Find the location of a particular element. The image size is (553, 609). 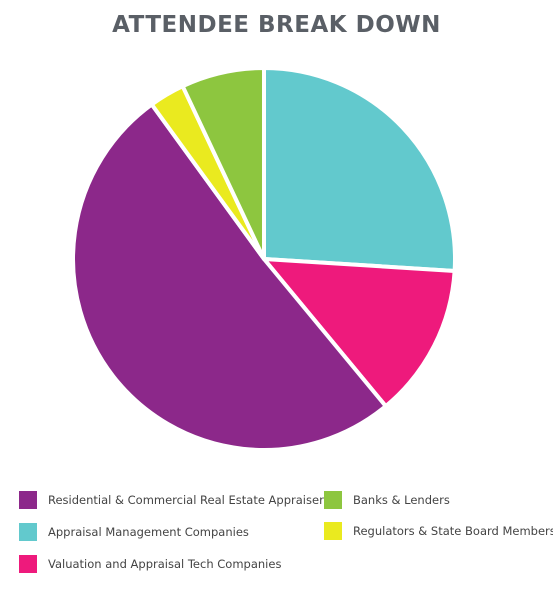

legend-item-valuation-appraisal-tech: Valuation and Appraisal Tech Companies is located at coordinates (150, 564).